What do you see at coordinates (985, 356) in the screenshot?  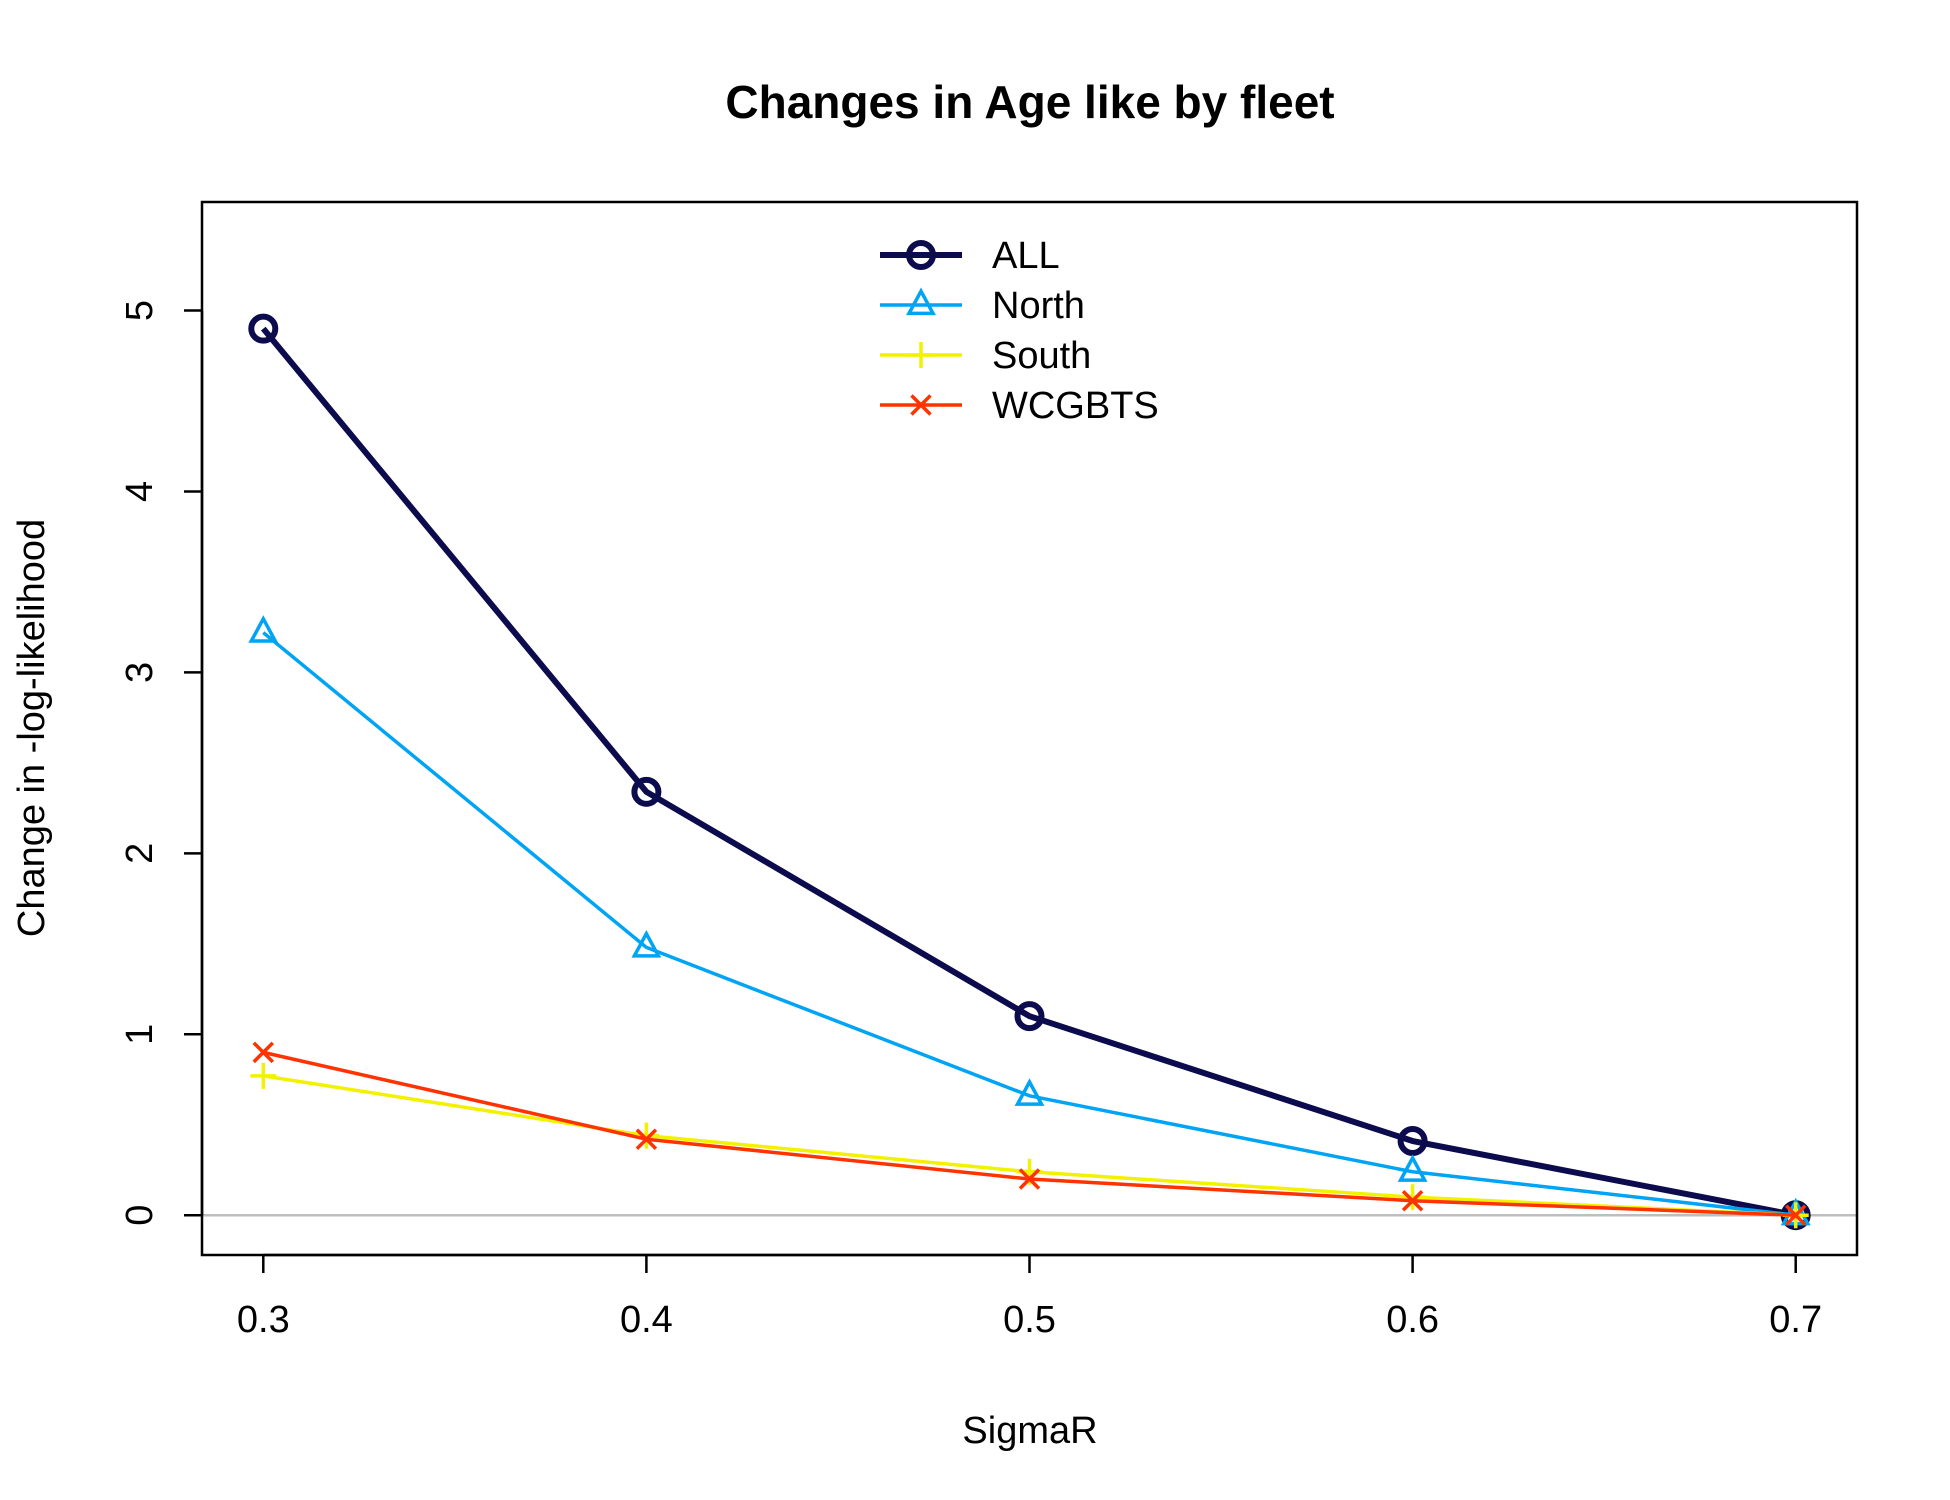 I see `legend-item-south: South` at bounding box center [985, 356].